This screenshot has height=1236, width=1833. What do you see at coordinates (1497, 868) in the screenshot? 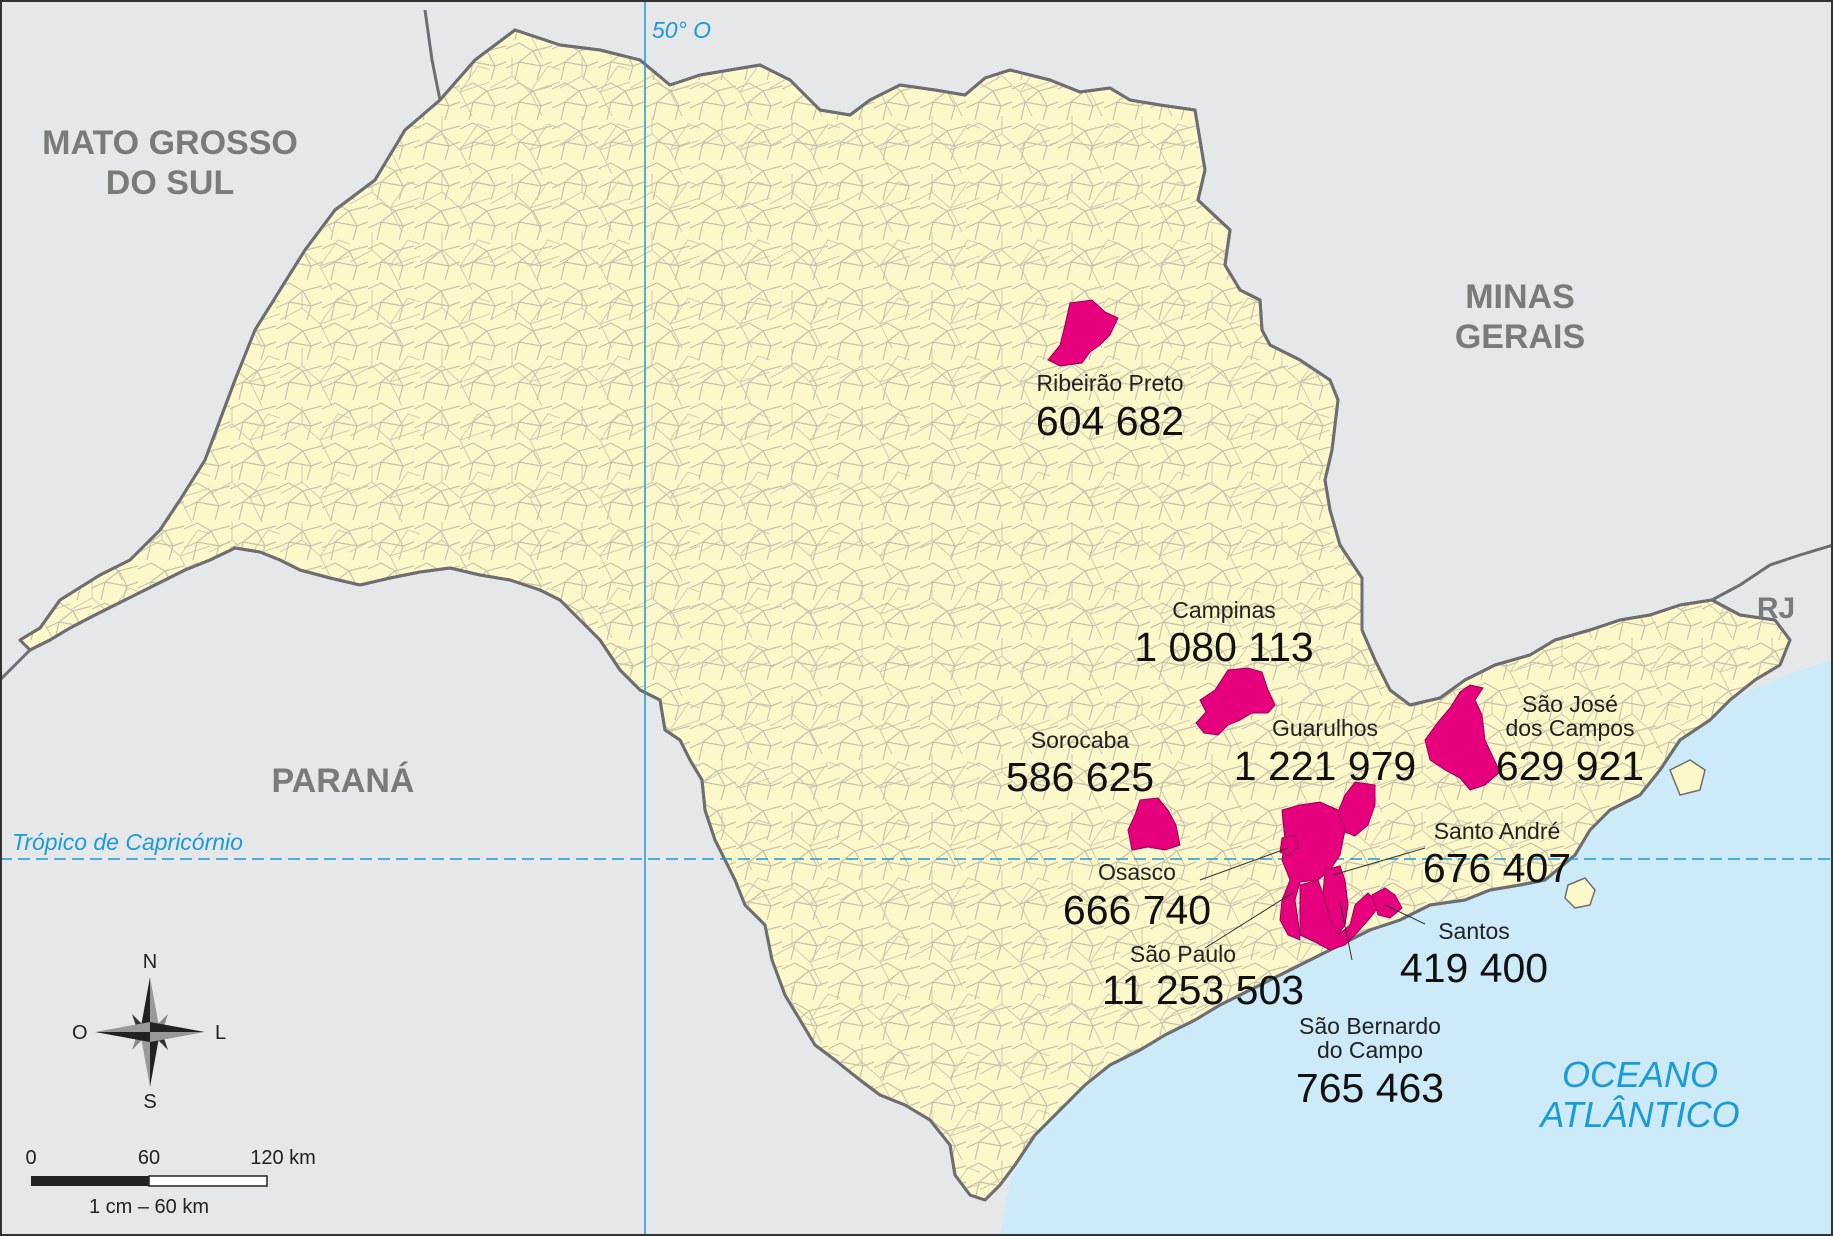
I see `city-population: 676 407` at bounding box center [1497, 868].